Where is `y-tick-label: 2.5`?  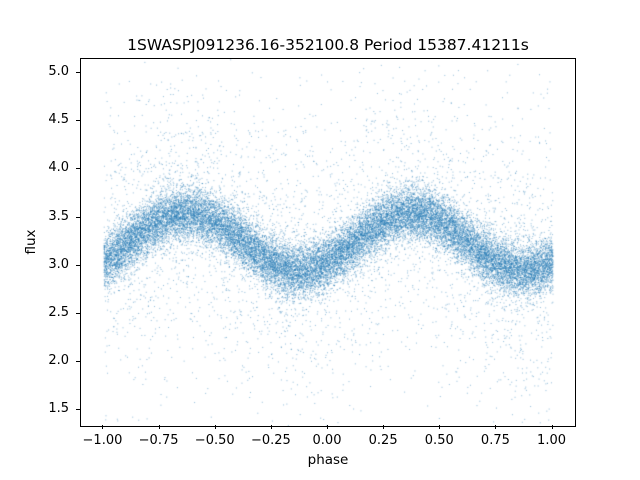 y-tick-label: 2.5 is located at coordinates (58, 312).